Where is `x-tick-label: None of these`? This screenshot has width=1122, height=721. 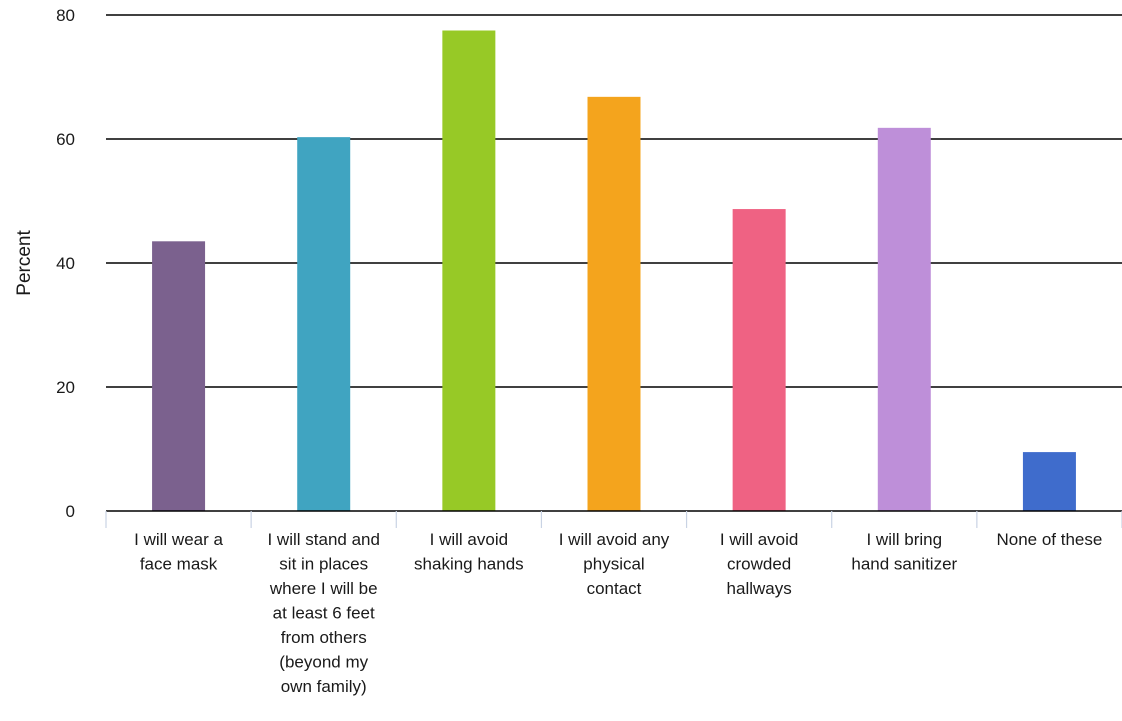 x-tick-label: None of these is located at coordinates (1049, 539).